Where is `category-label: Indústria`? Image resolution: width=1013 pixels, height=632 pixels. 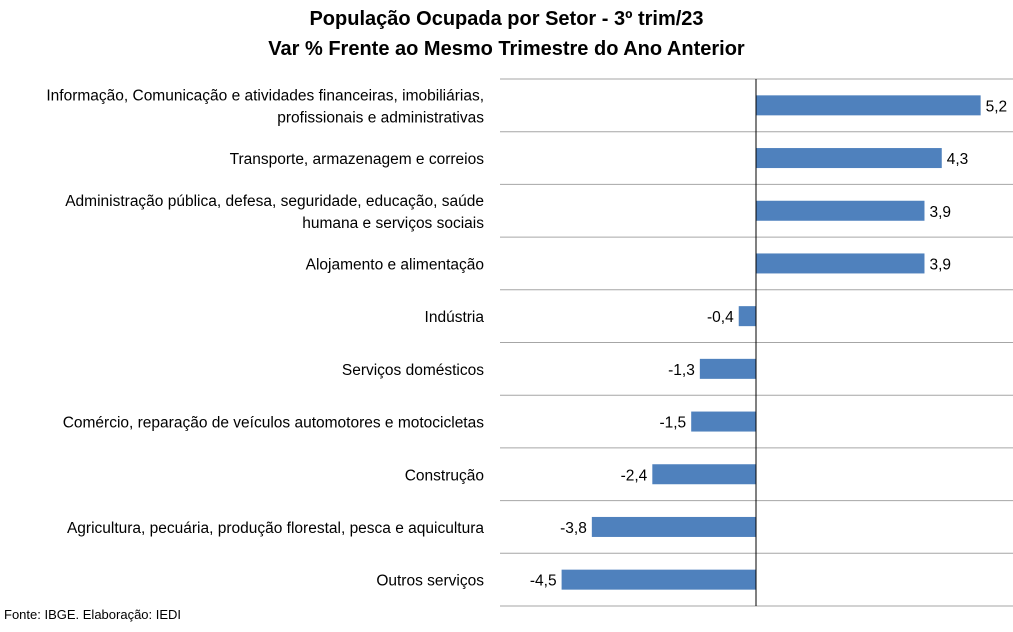
category-label: Indústria is located at coordinates (455, 317).